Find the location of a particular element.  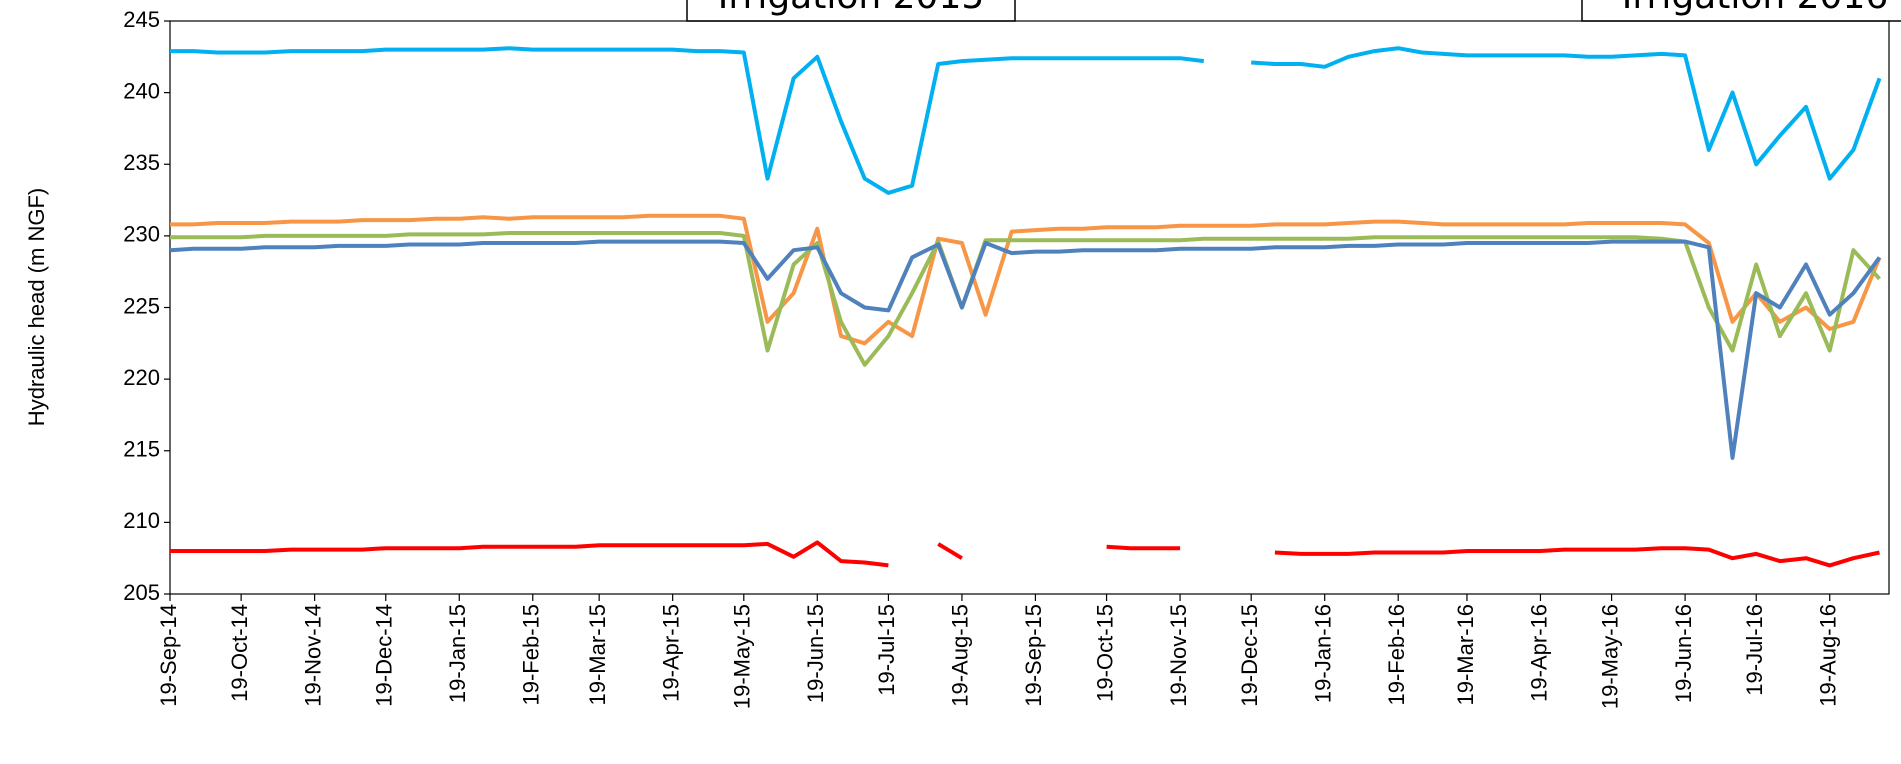

x-tick-label: 19-Jan-15 is located at coordinates (457, 653).